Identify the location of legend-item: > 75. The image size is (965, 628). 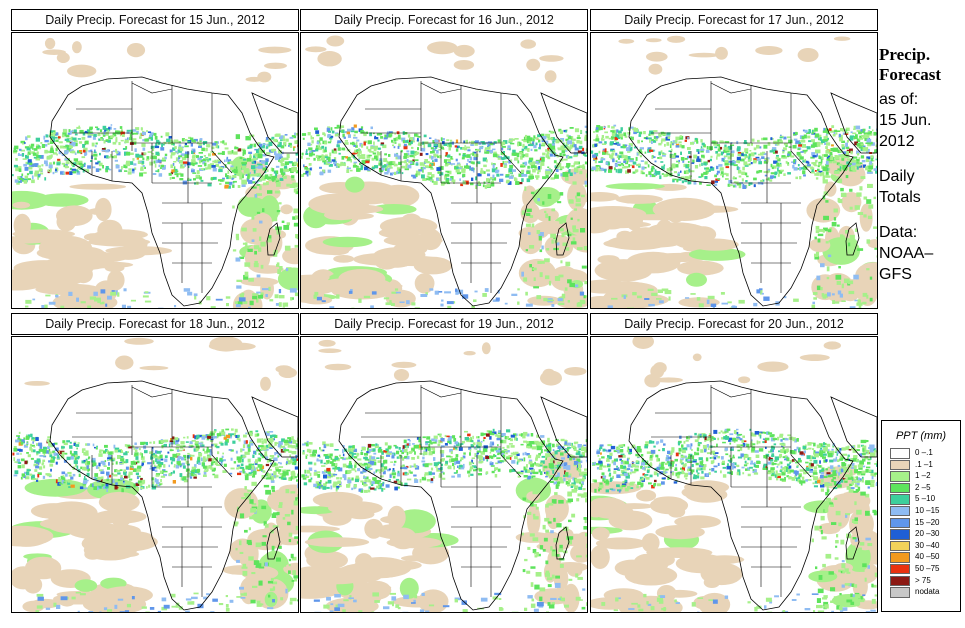
(921, 581).